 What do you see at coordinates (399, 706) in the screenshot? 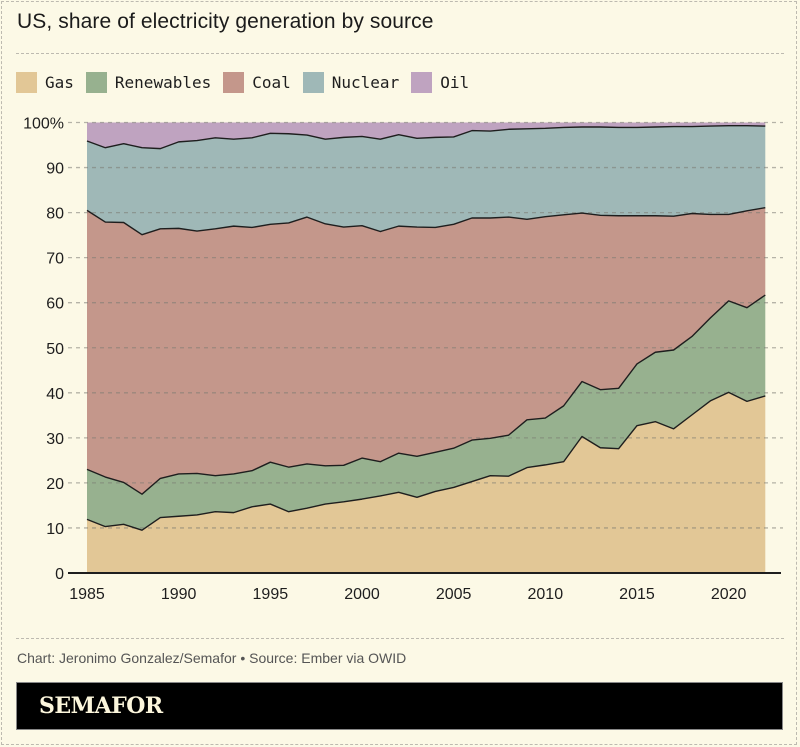
I see `brand-banner: SEMAFOR` at bounding box center [399, 706].